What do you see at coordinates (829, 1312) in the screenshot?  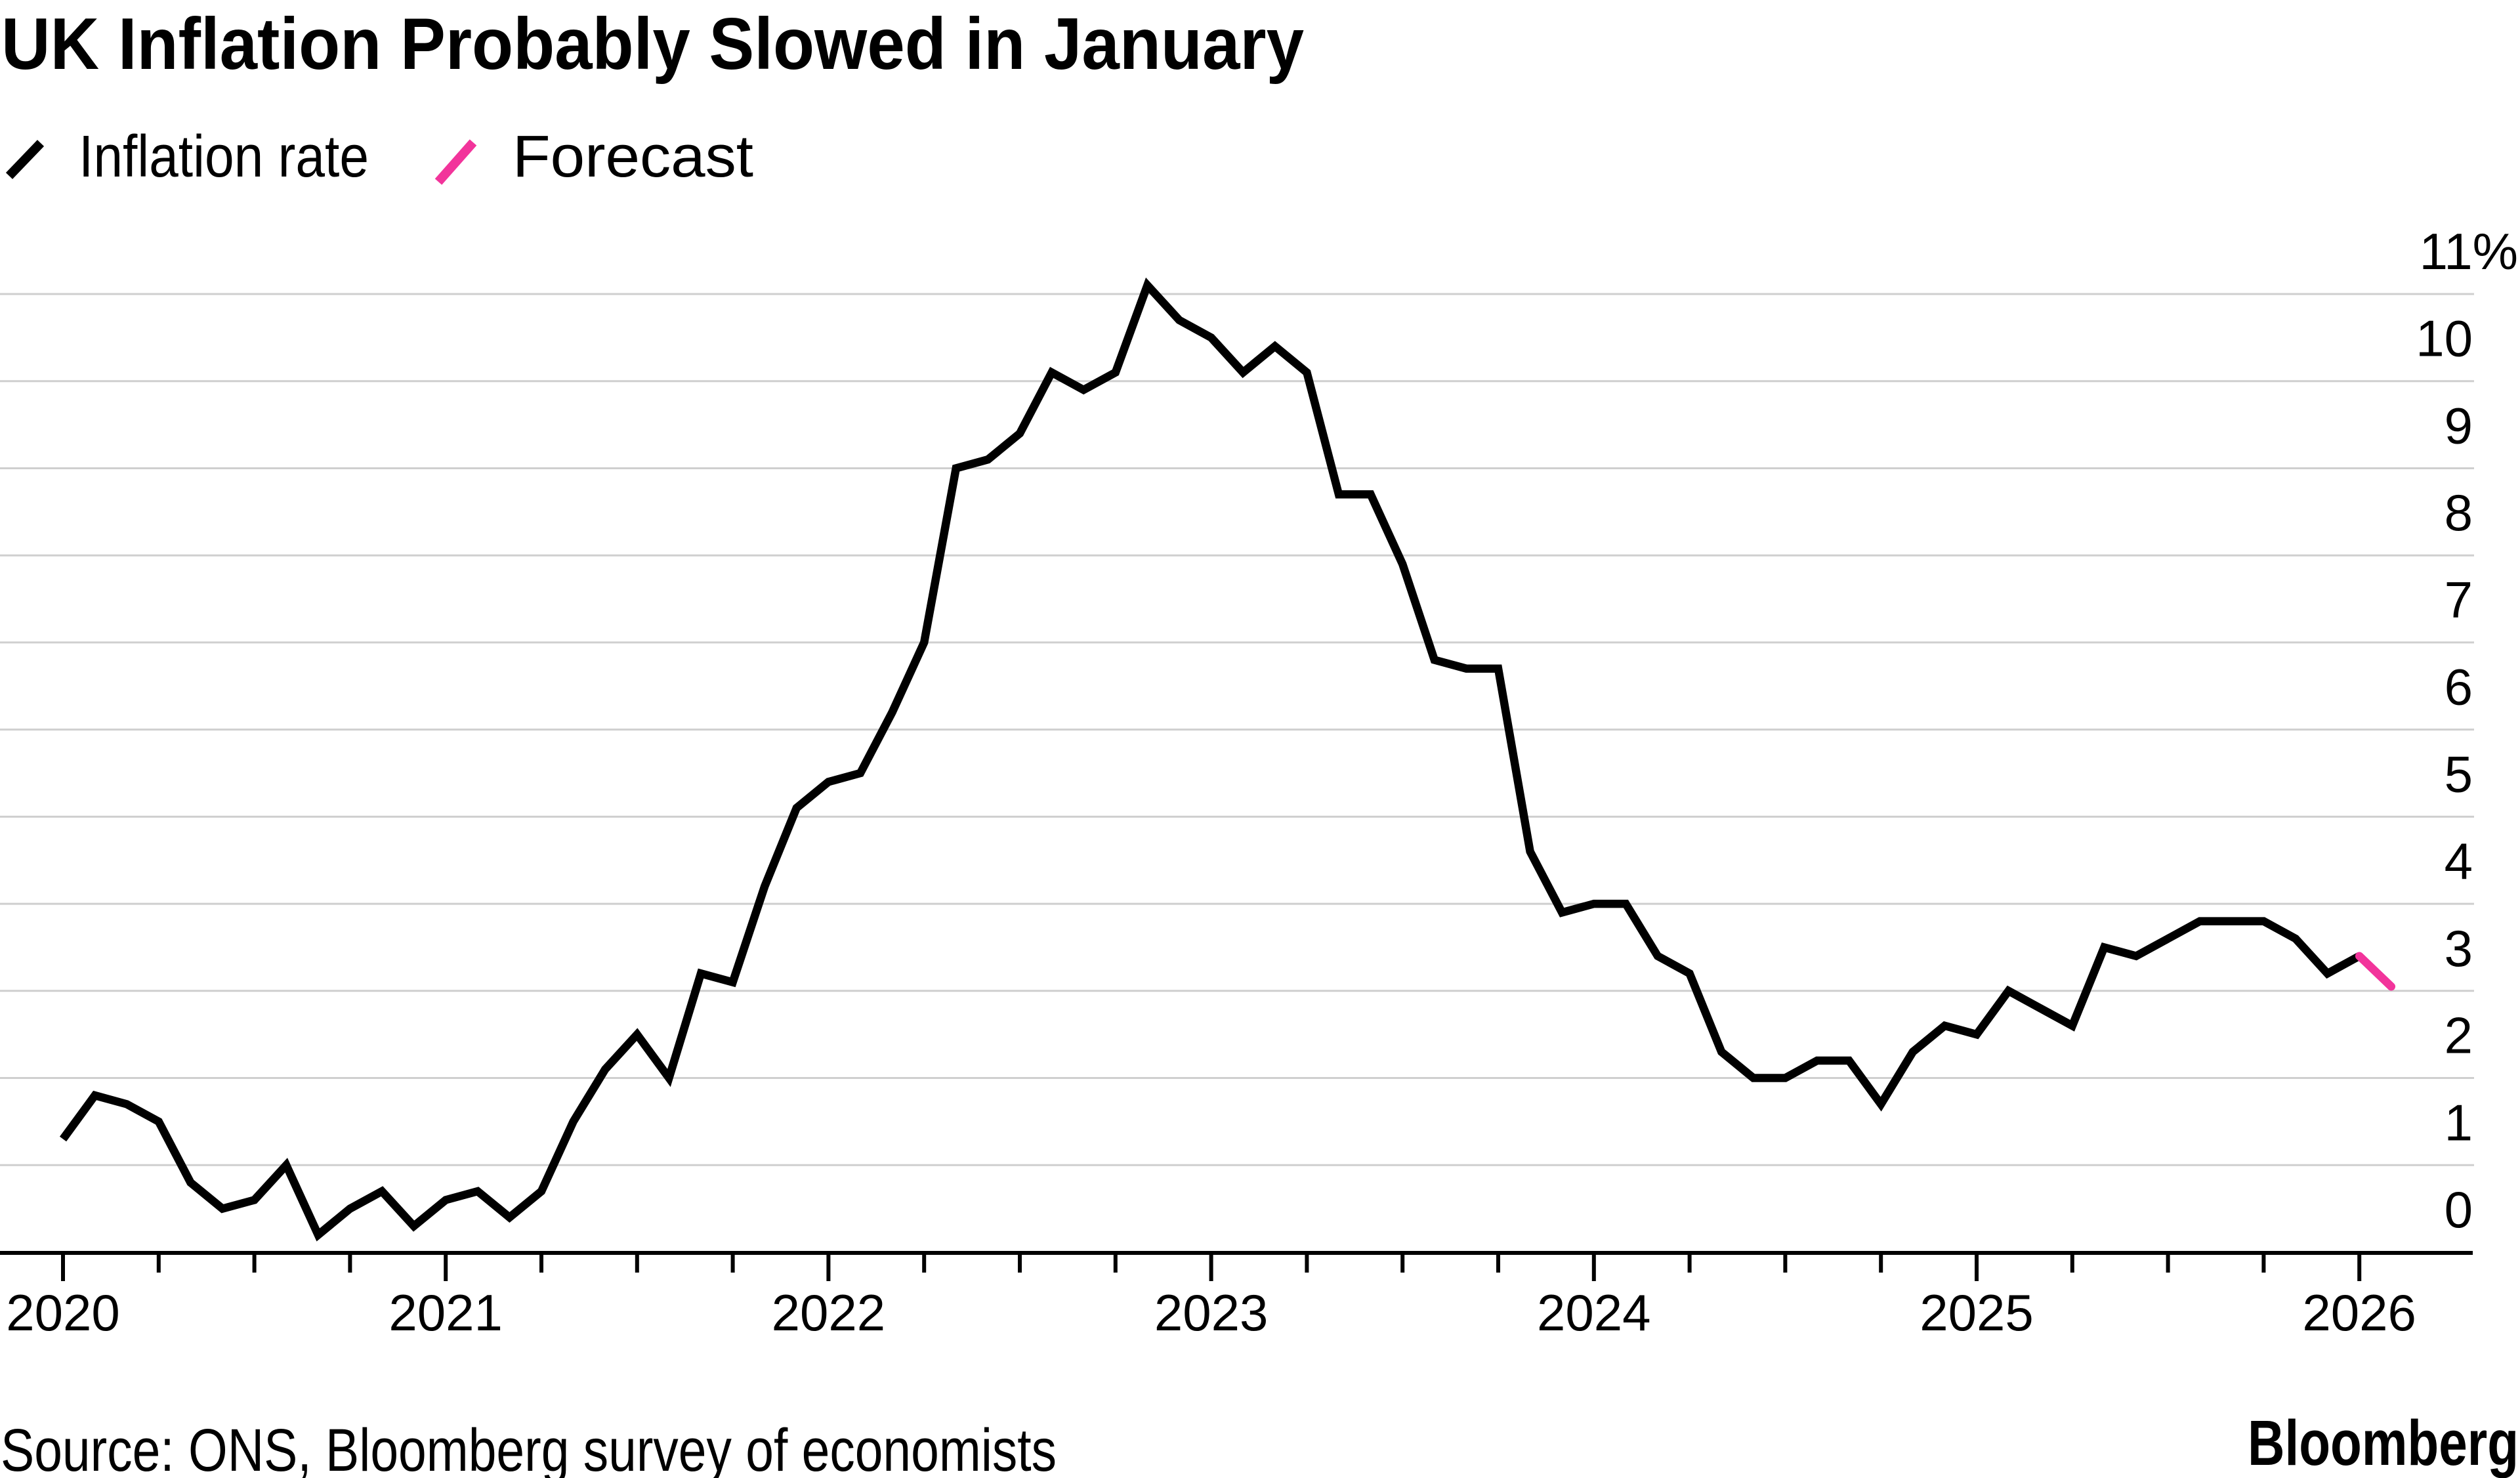 I see `svg-text: 2022` at bounding box center [829, 1312].